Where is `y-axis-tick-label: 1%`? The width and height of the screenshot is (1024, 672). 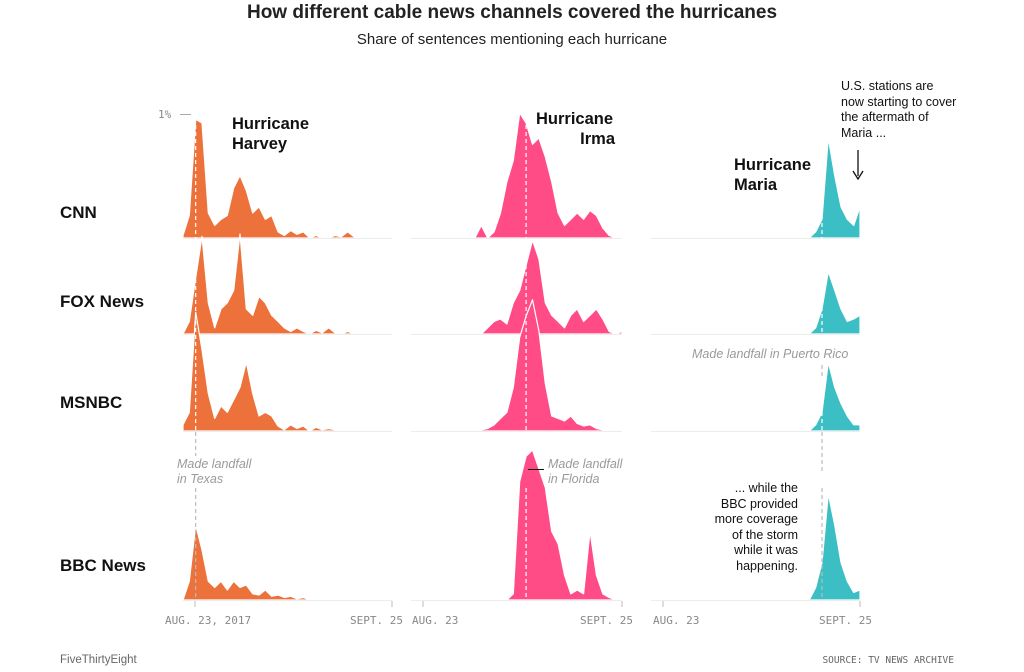
y-axis-tick-label: 1% is located at coordinates (165, 114).